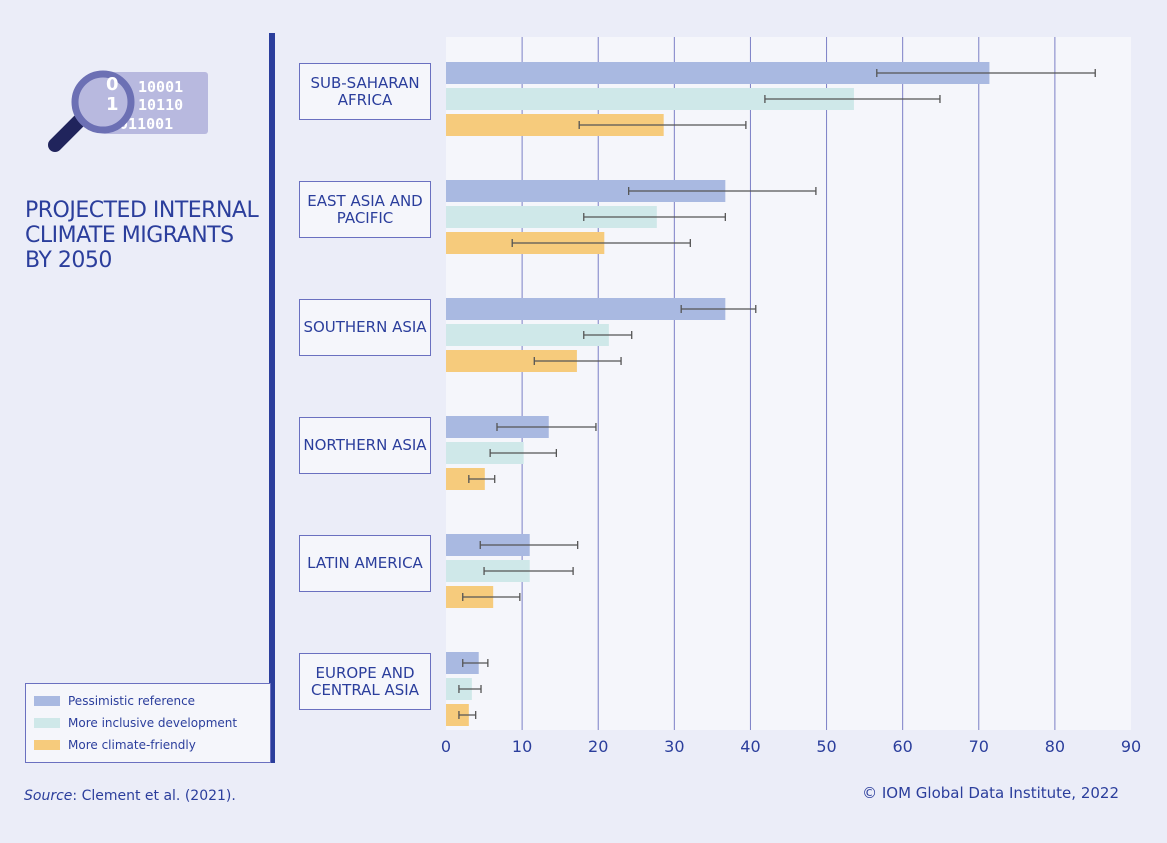 The image size is (1167, 843). I want to click on legend-item-inclusive: More inclusive development, so click(135, 723).